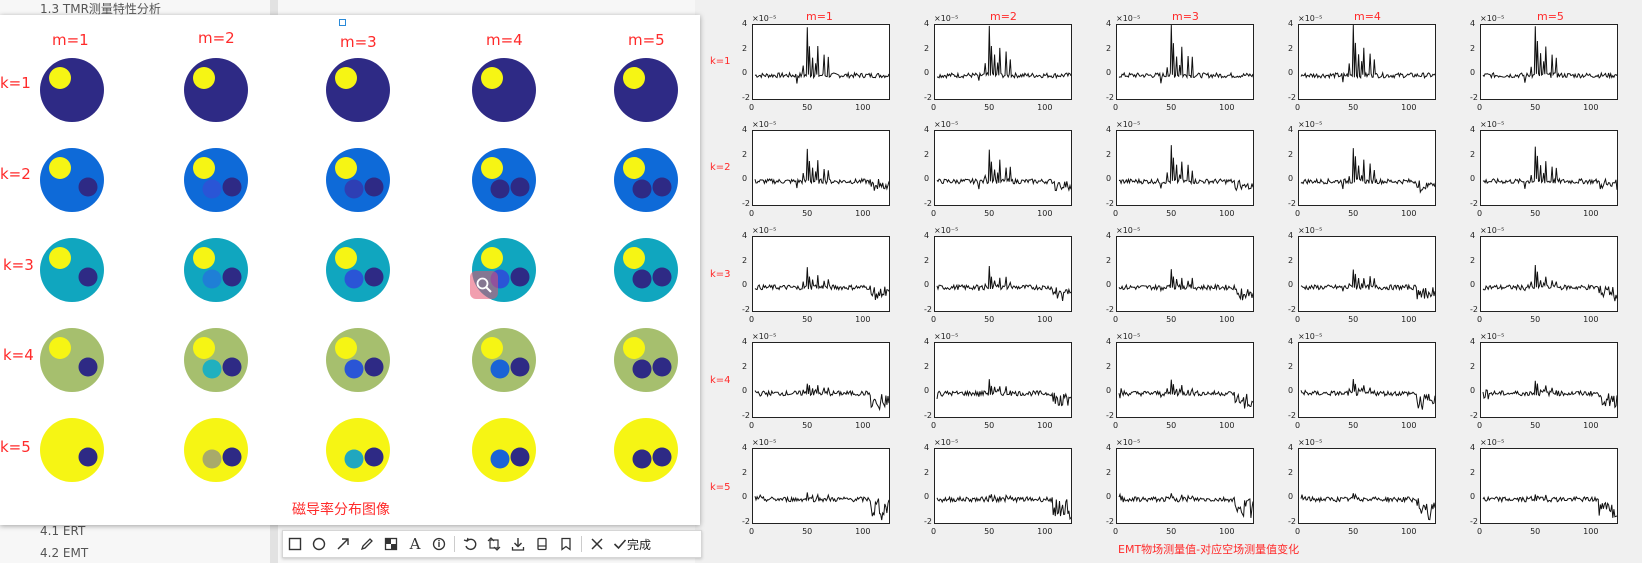 This screenshot has height=563, width=1642. Describe the element at coordinates (216, 38) in the screenshot. I see `column-label-m2: m=2` at that location.